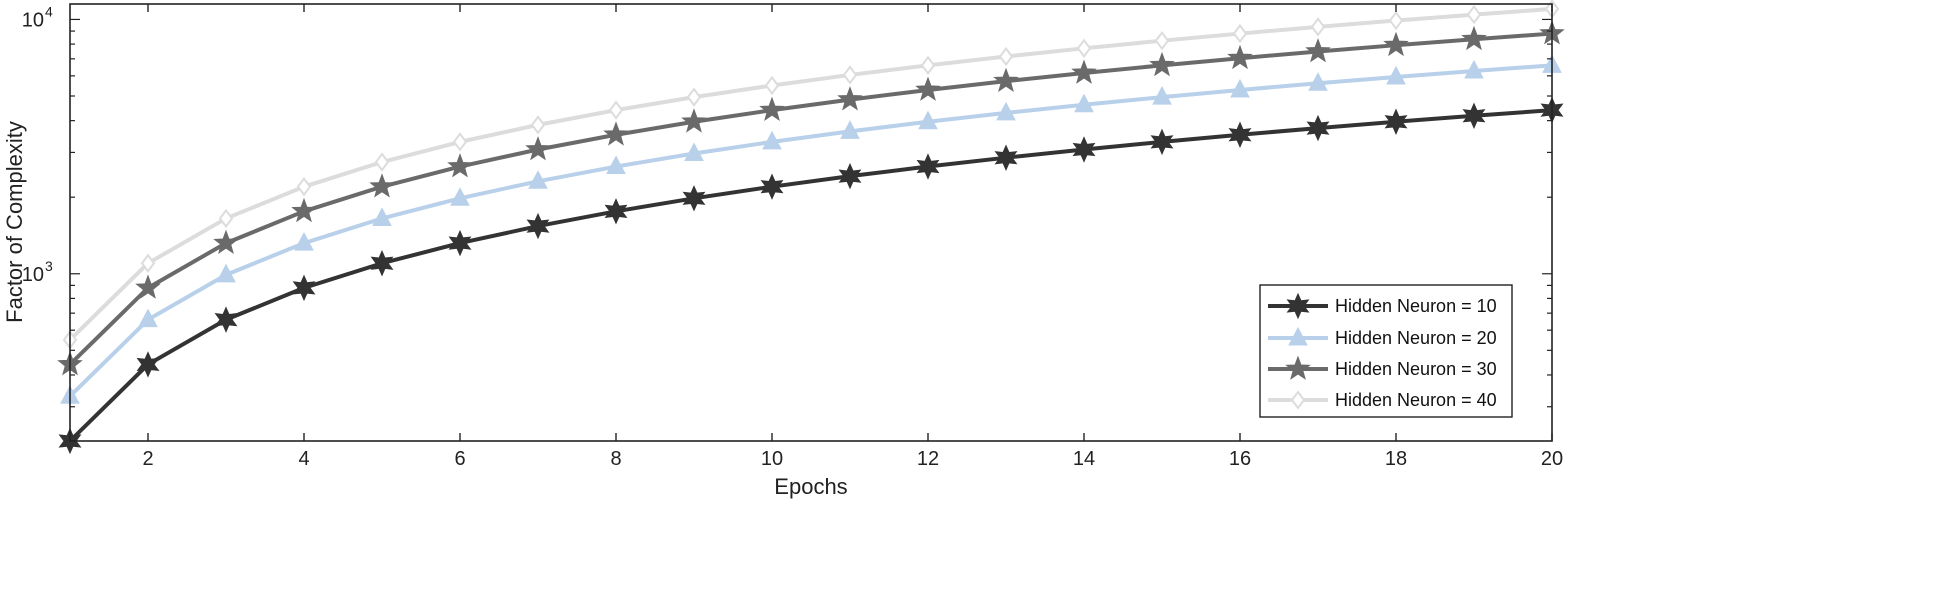  I want to click on x-tick-label: 6, so click(459, 459).